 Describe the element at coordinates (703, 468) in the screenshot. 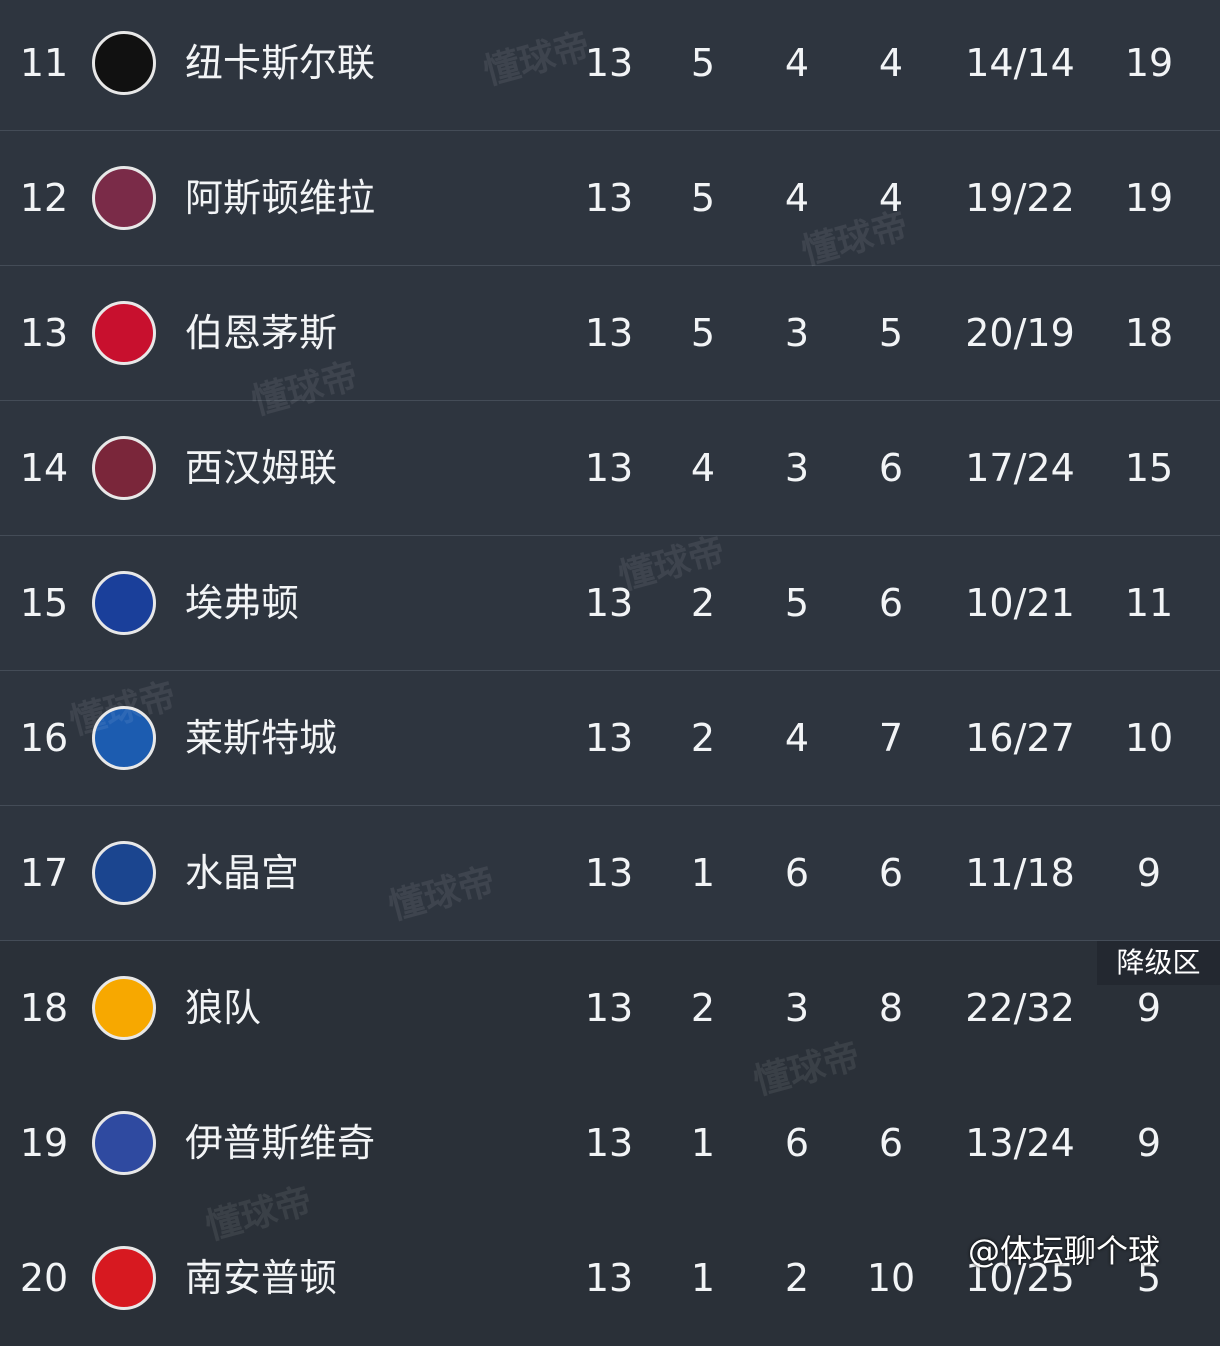

I see `won: 4` at that location.